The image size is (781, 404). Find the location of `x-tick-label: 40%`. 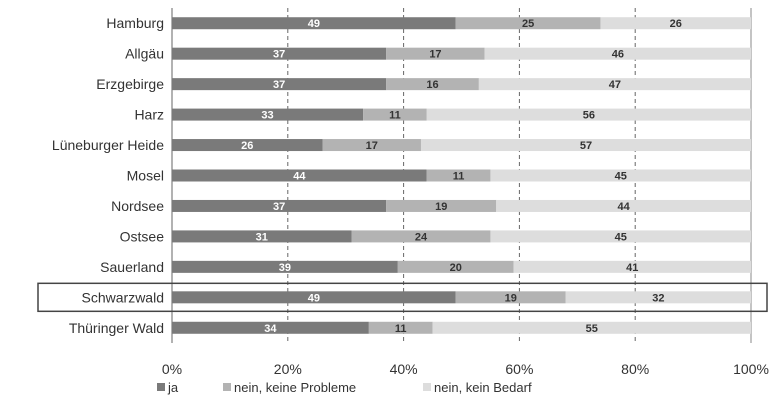

x-tick-label: 40% is located at coordinates (404, 369).